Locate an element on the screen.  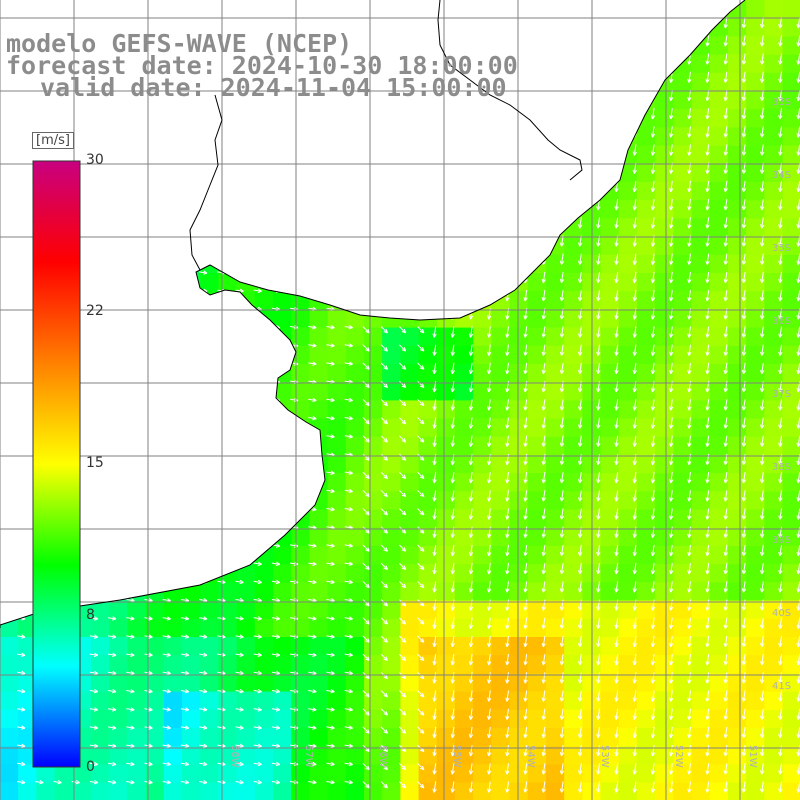
longitude-label: 58W is located at coordinates (234, 756).